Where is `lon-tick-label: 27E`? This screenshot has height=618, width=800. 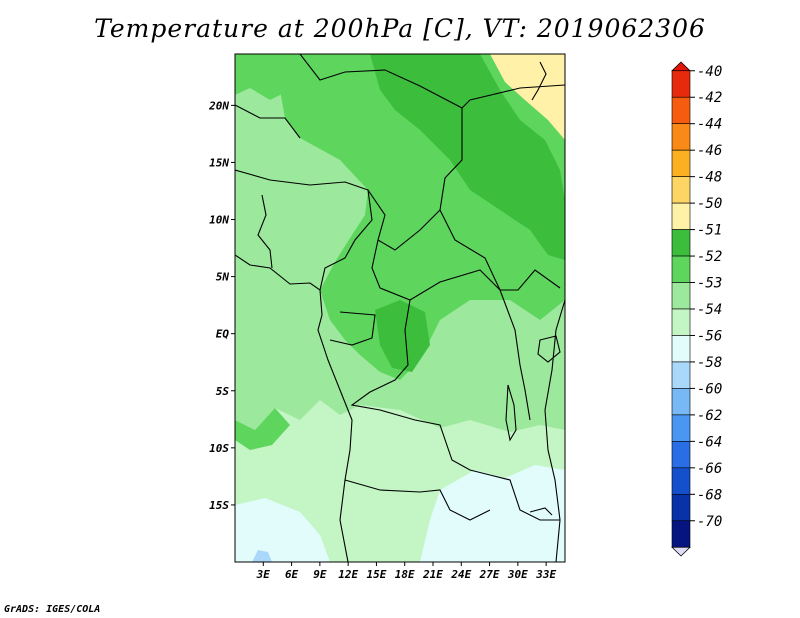
lon-tick-label: 27E is located at coordinates (489, 574).